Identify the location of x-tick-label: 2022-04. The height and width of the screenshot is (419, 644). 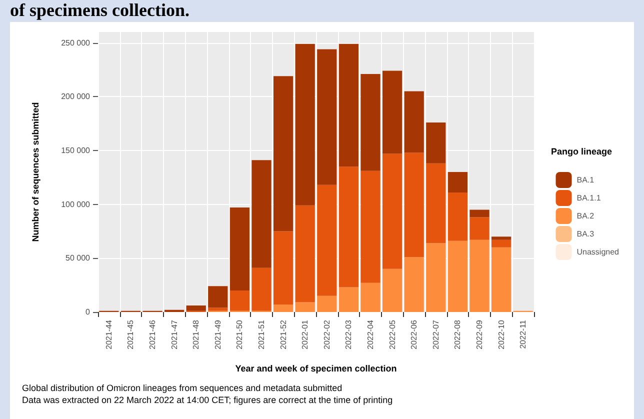
(370, 334).